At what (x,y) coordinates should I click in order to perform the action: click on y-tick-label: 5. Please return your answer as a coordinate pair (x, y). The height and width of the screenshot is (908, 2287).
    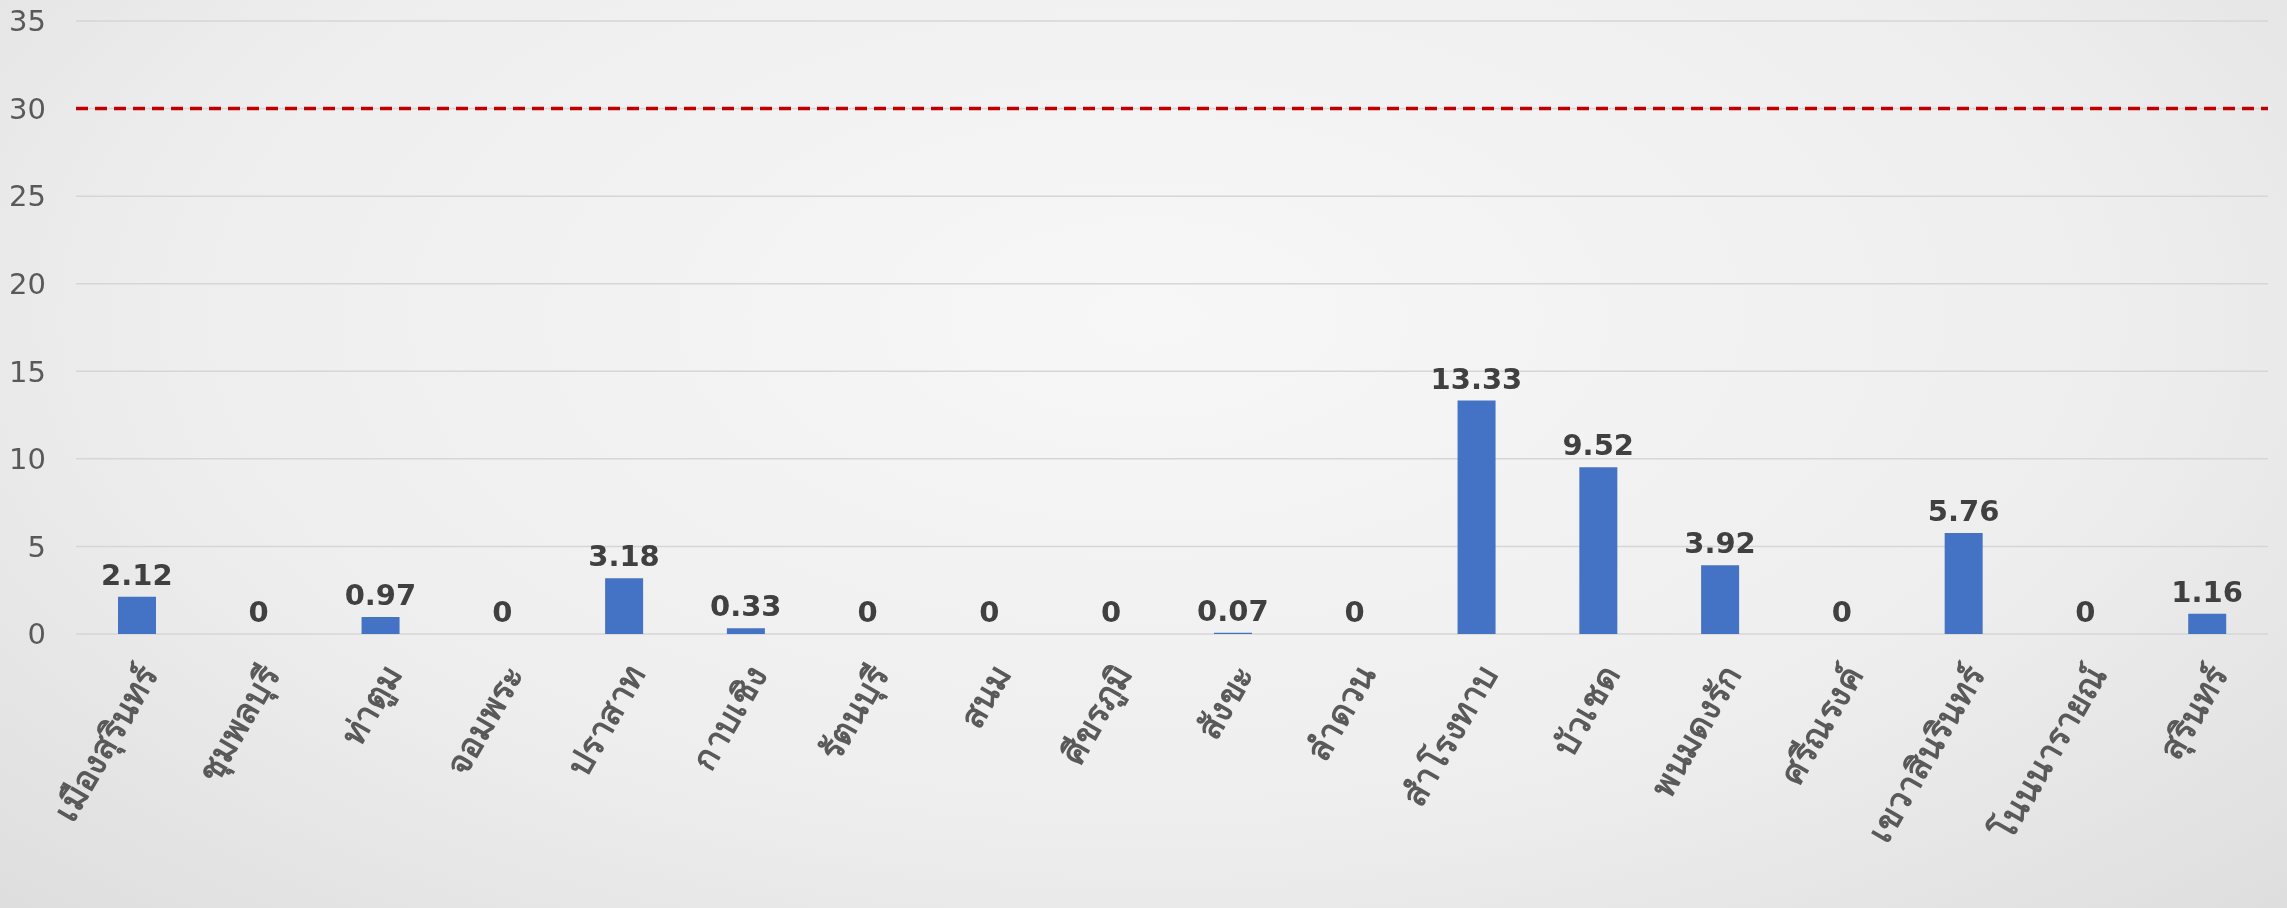
    Looking at the image, I should click on (36, 546).